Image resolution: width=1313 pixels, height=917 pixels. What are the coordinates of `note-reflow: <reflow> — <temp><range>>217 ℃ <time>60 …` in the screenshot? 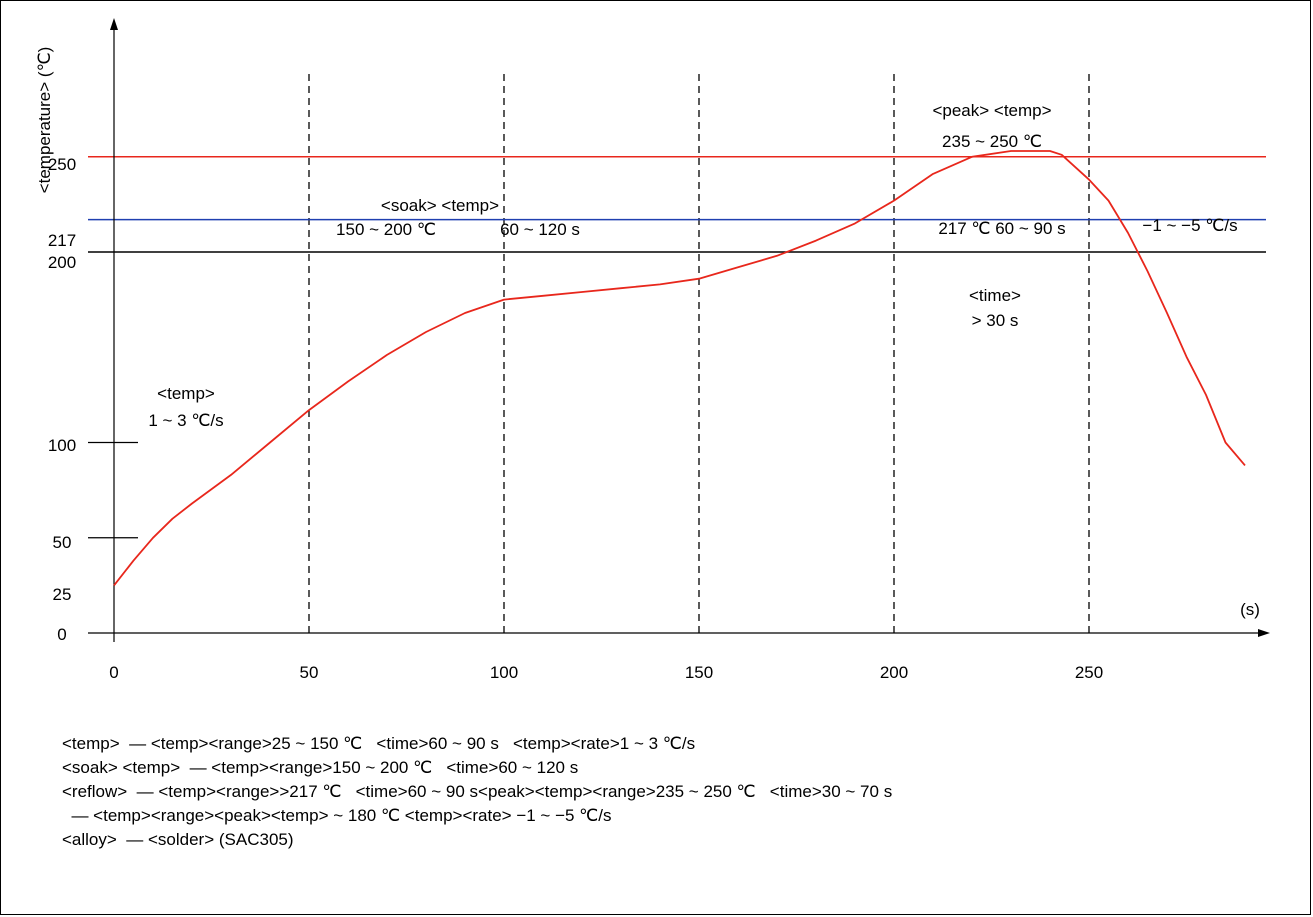 It's located at (477, 791).